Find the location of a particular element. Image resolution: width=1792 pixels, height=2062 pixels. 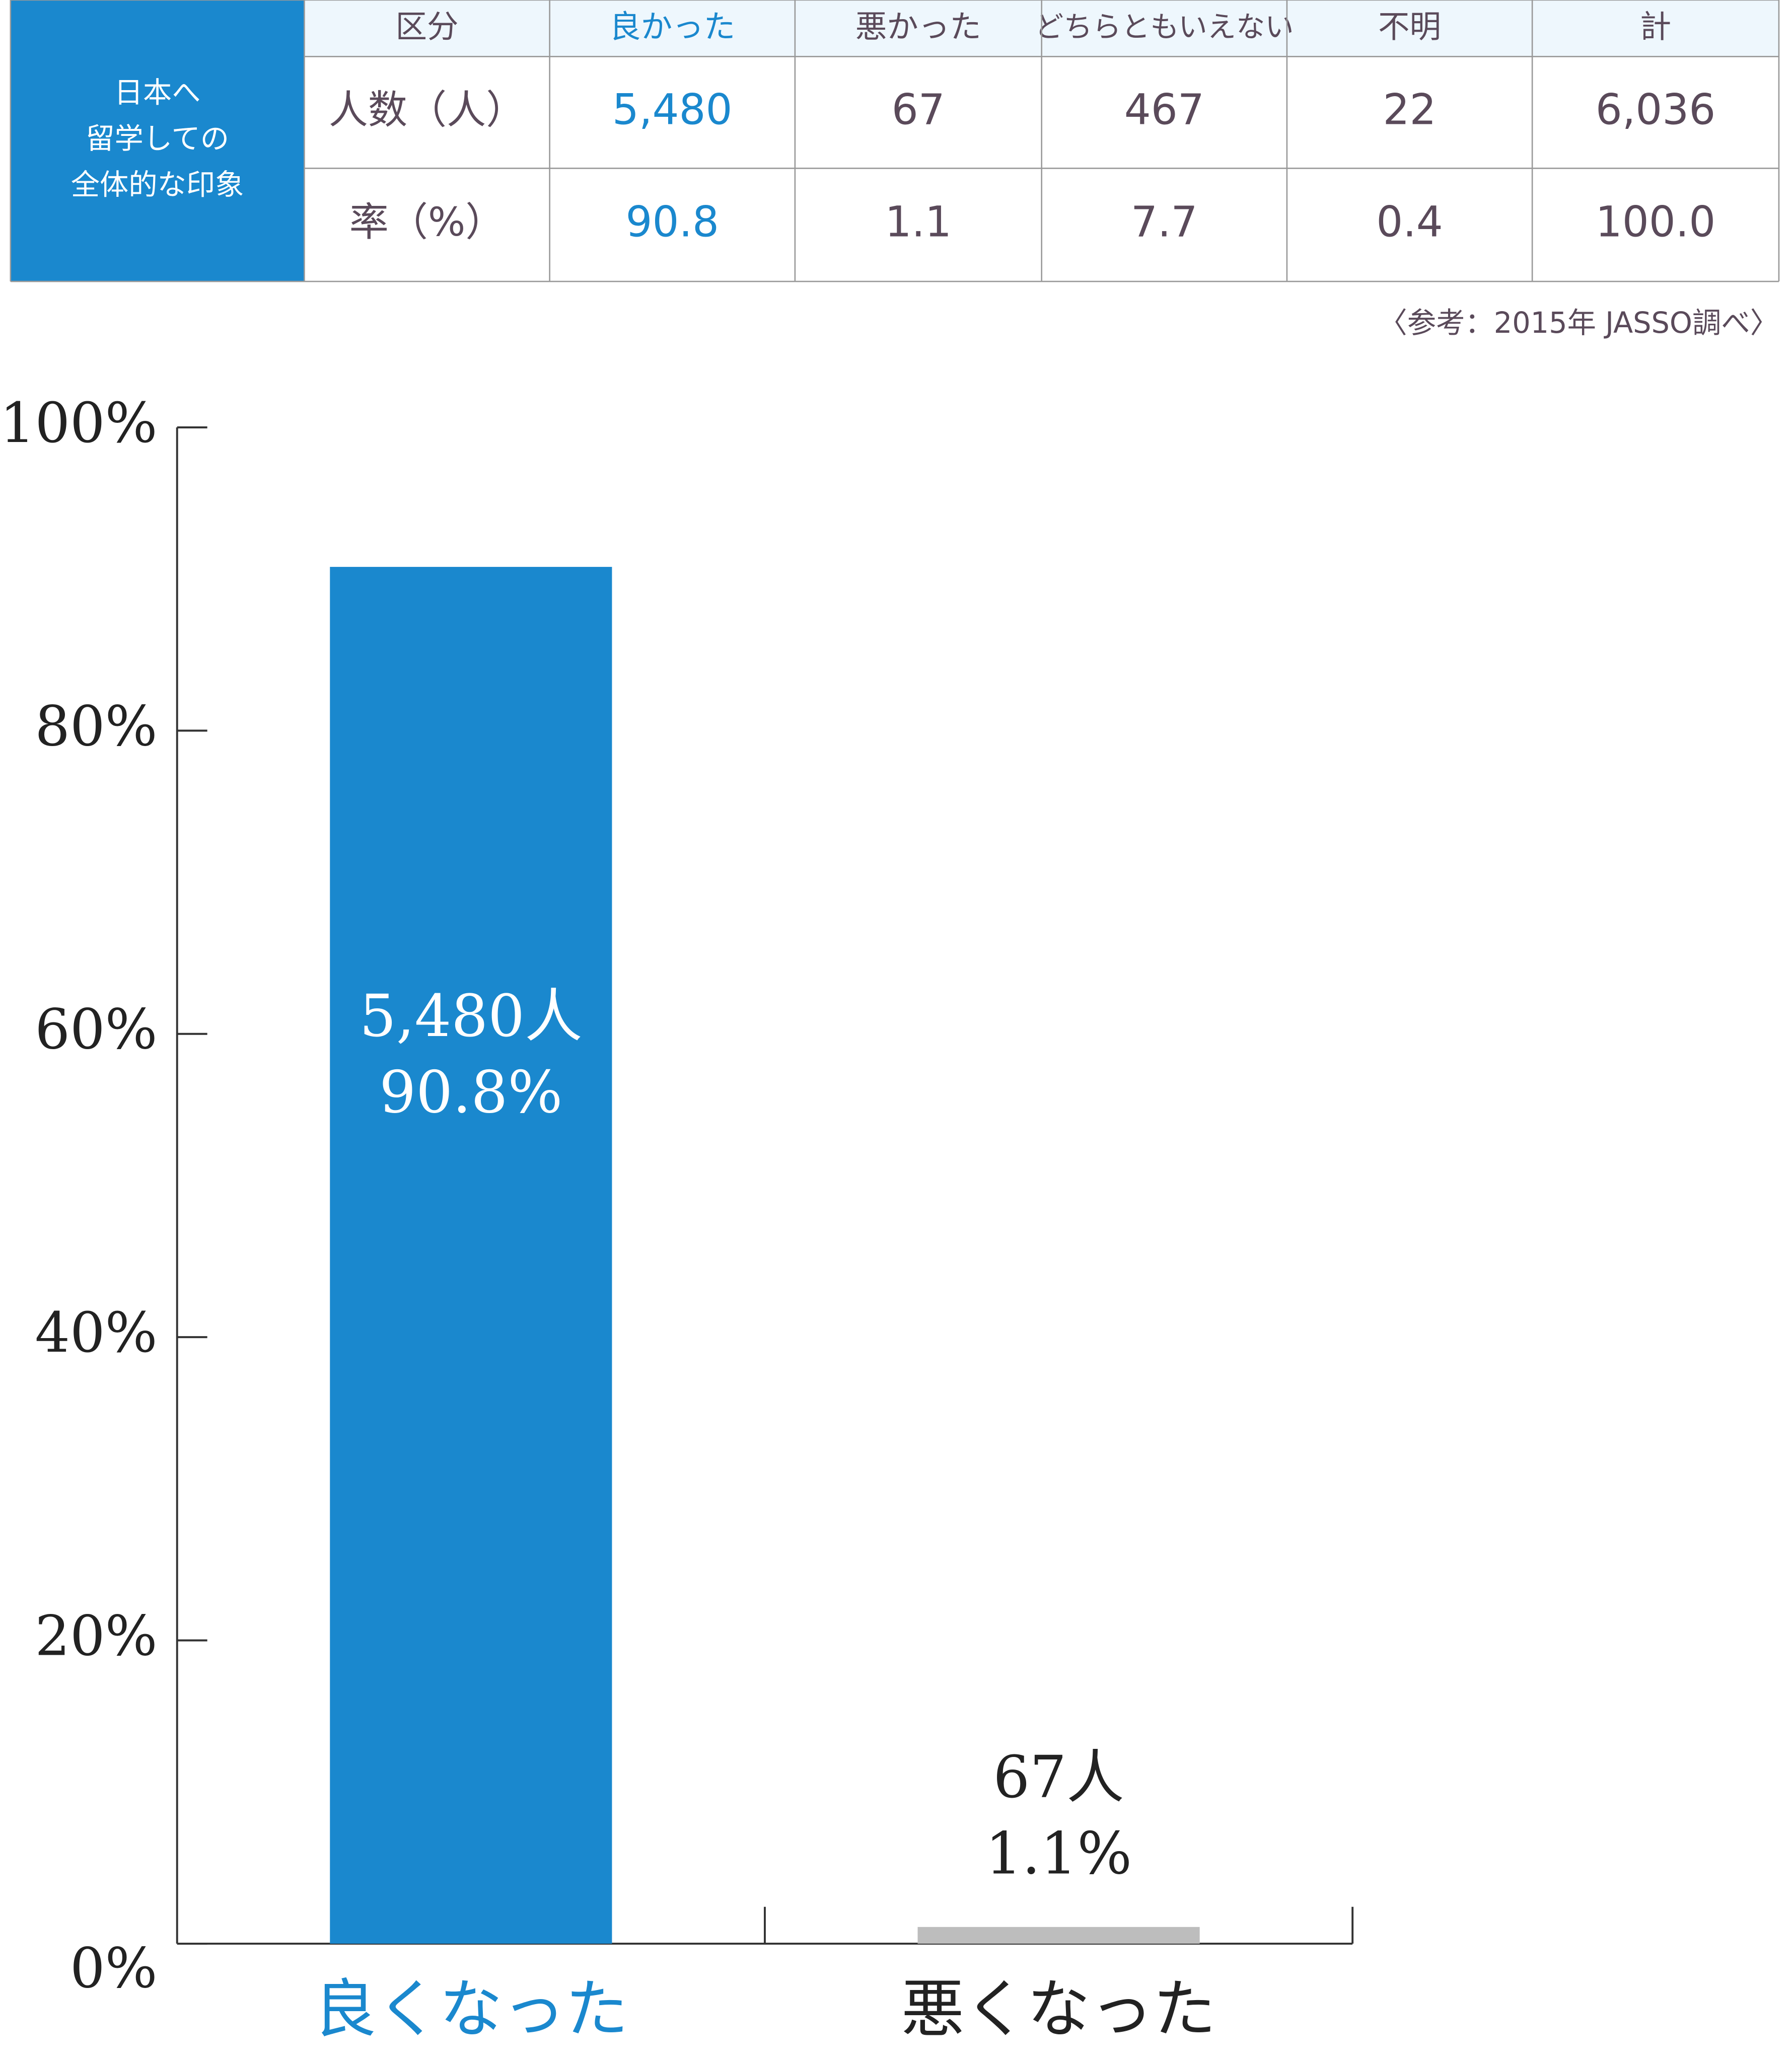

corner-text: 日本へ is located at coordinates (157, 93).